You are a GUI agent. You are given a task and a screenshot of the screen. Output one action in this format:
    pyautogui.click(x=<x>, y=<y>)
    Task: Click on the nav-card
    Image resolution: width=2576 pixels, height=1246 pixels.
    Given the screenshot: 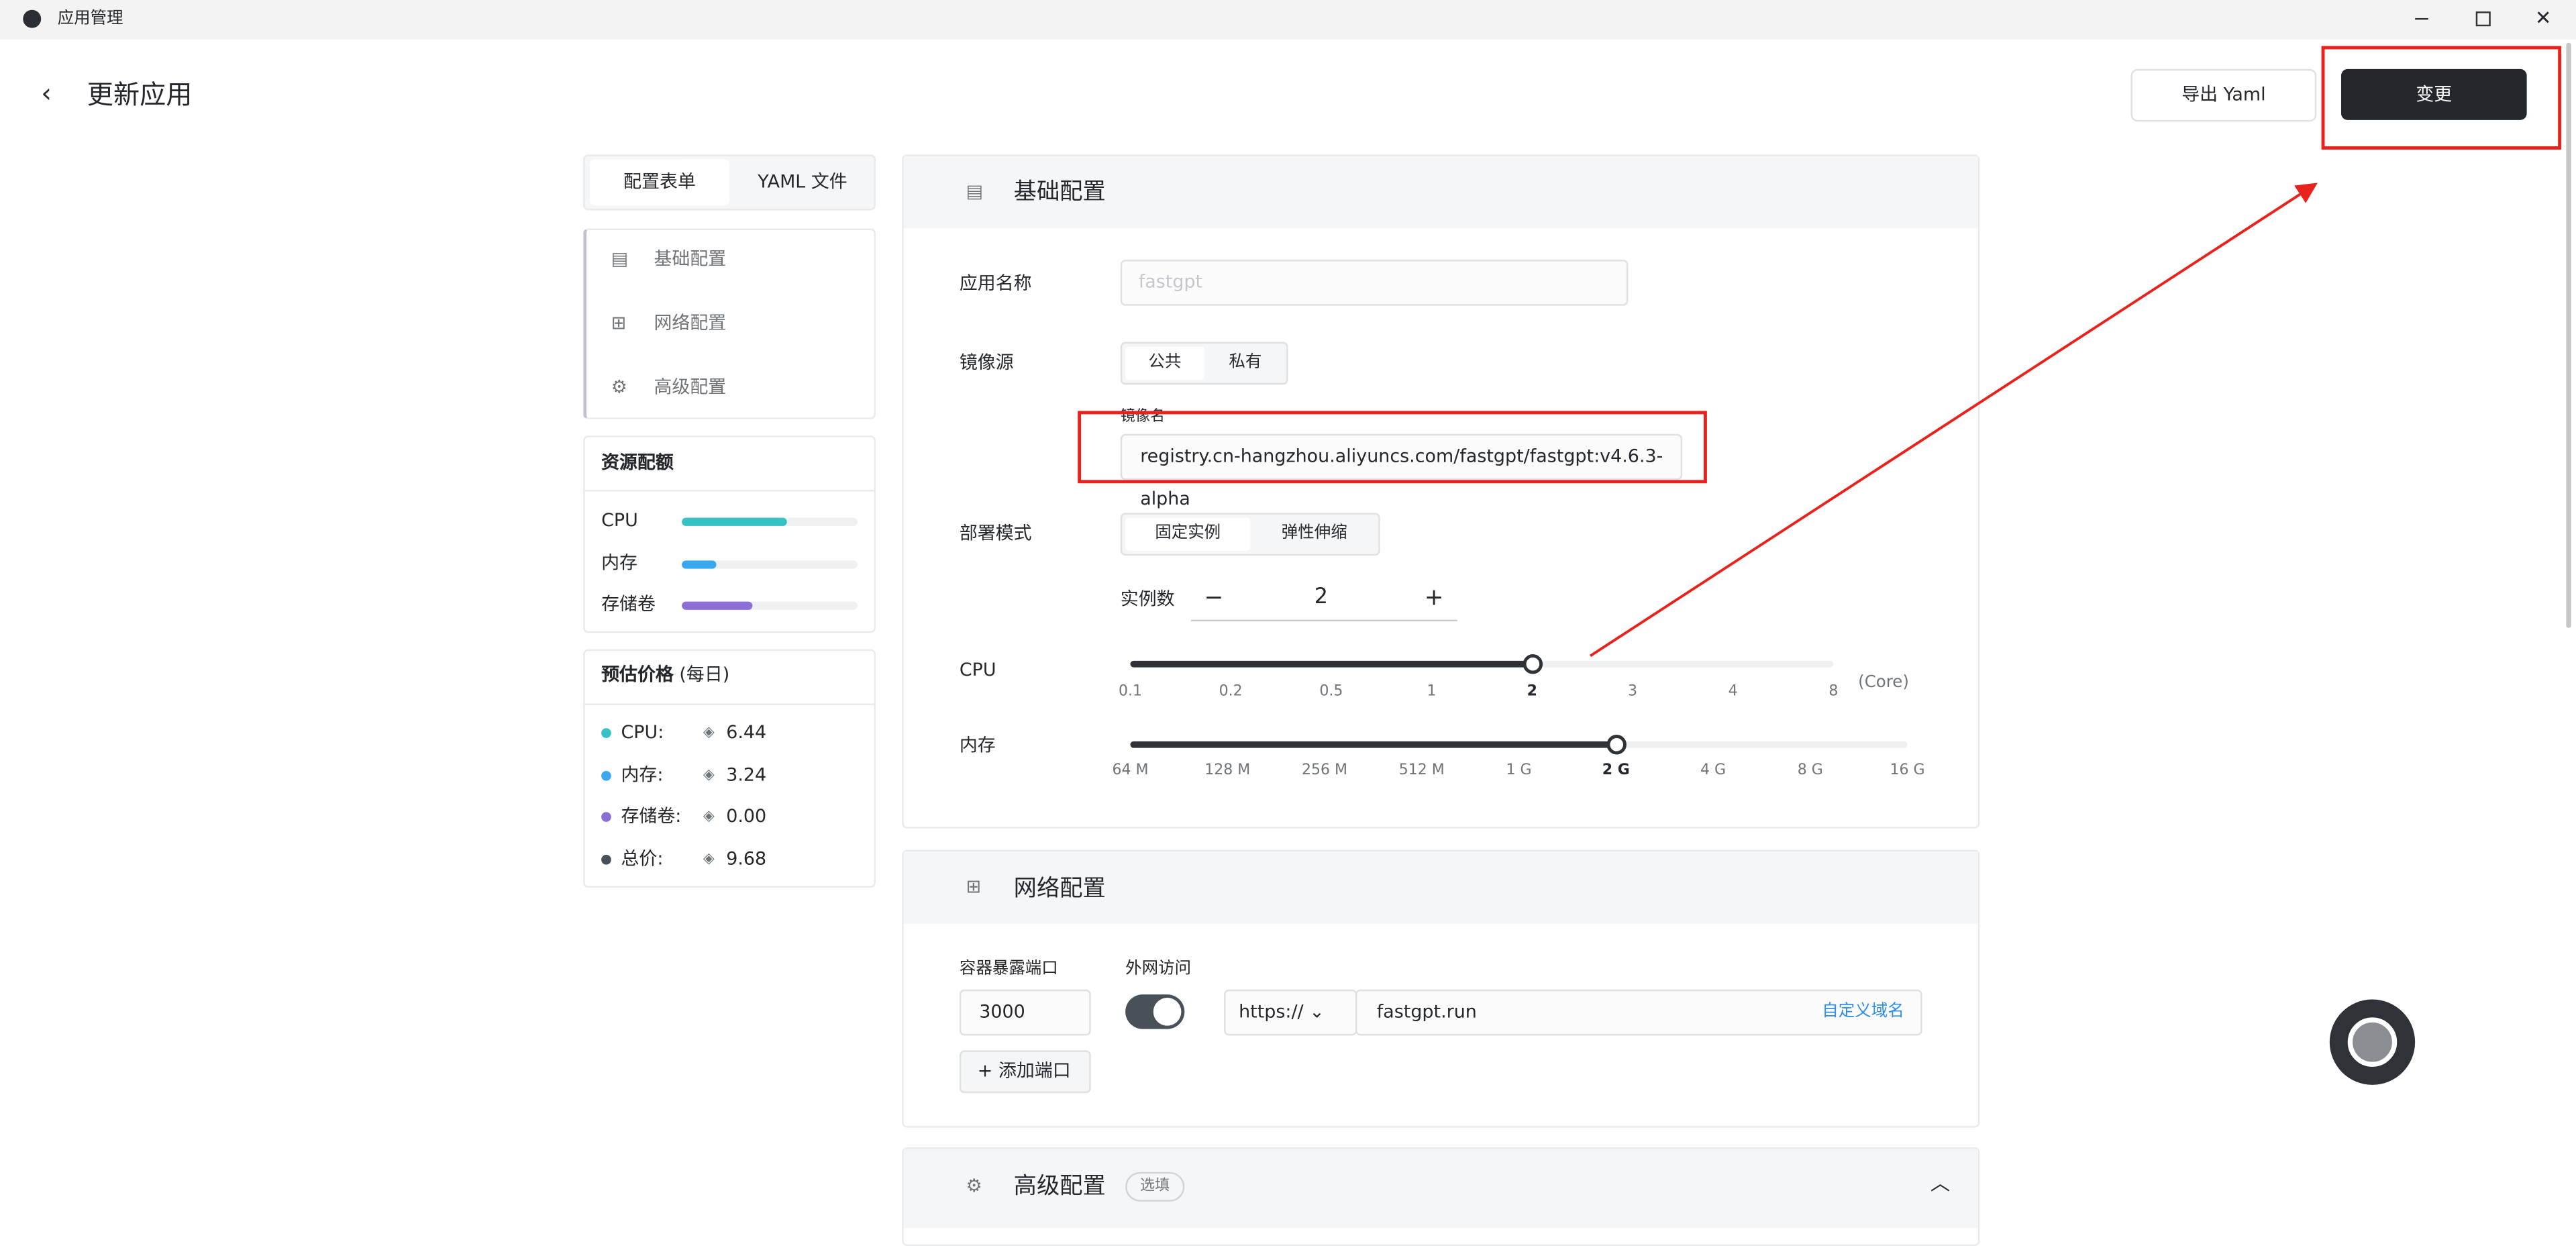 What is the action you would take?
    pyautogui.click(x=729, y=323)
    